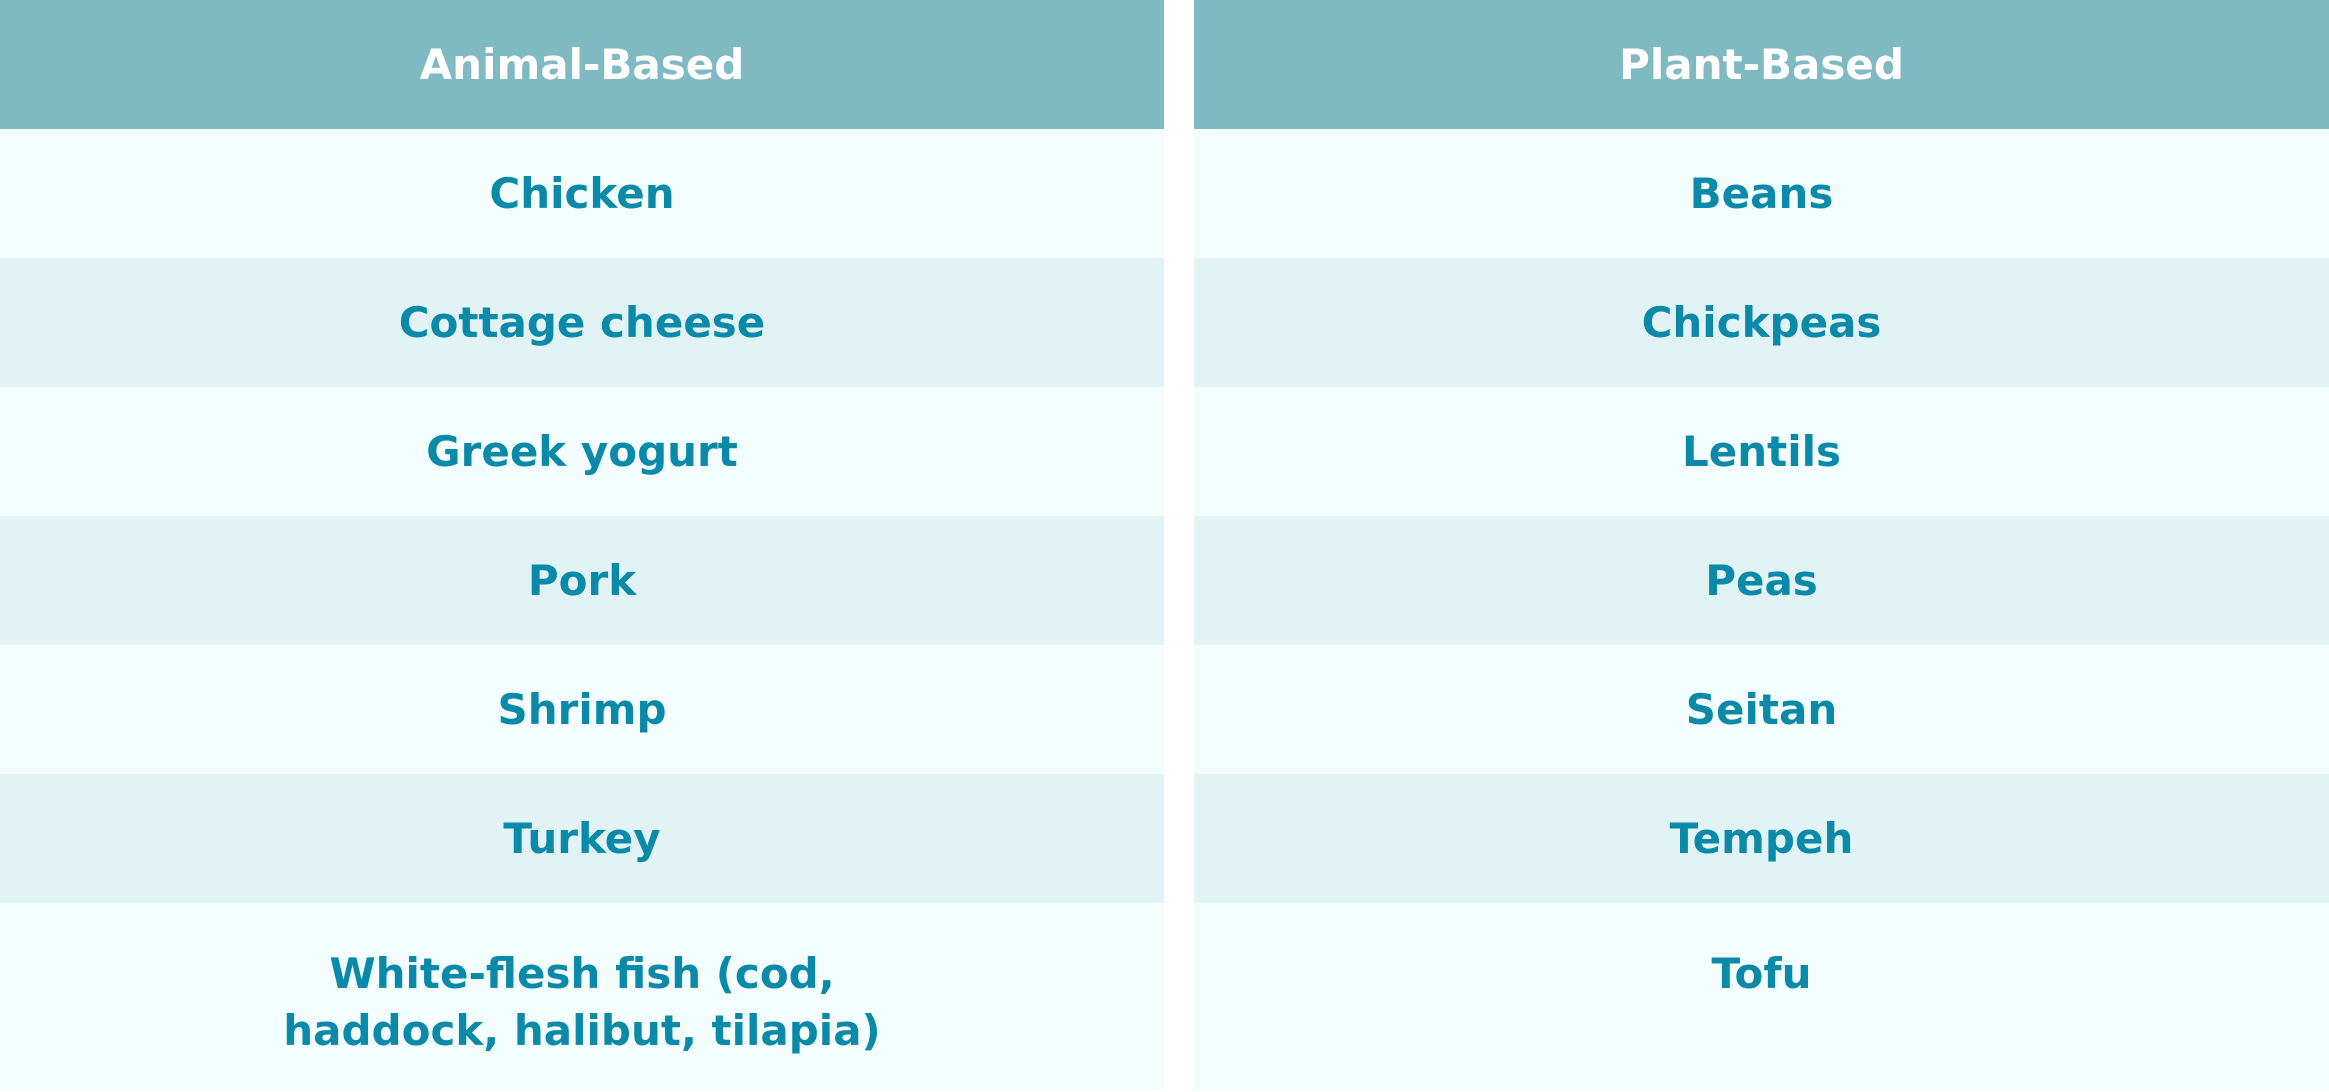 The image size is (2329, 1092). What do you see at coordinates (582, 838) in the screenshot?
I see `table-row: Turkey` at bounding box center [582, 838].